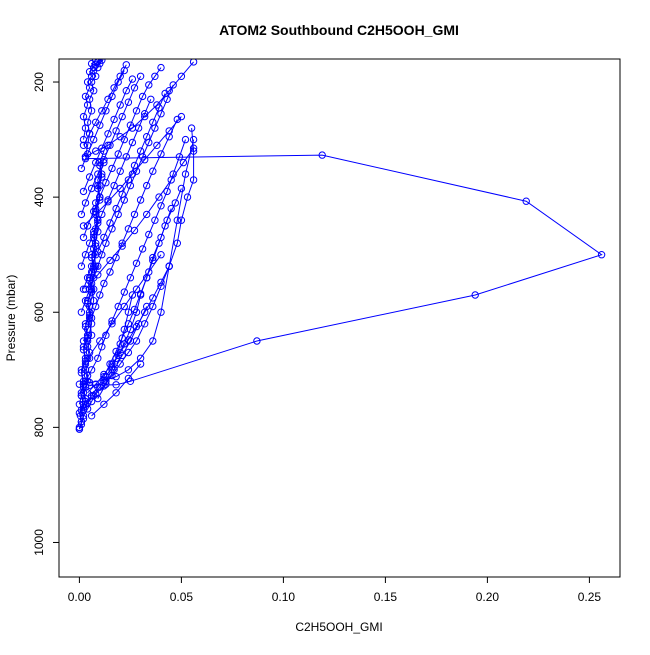 The width and height of the screenshot is (650, 655). I want to click on x-tick-label: 0.10, so click(284, 597).